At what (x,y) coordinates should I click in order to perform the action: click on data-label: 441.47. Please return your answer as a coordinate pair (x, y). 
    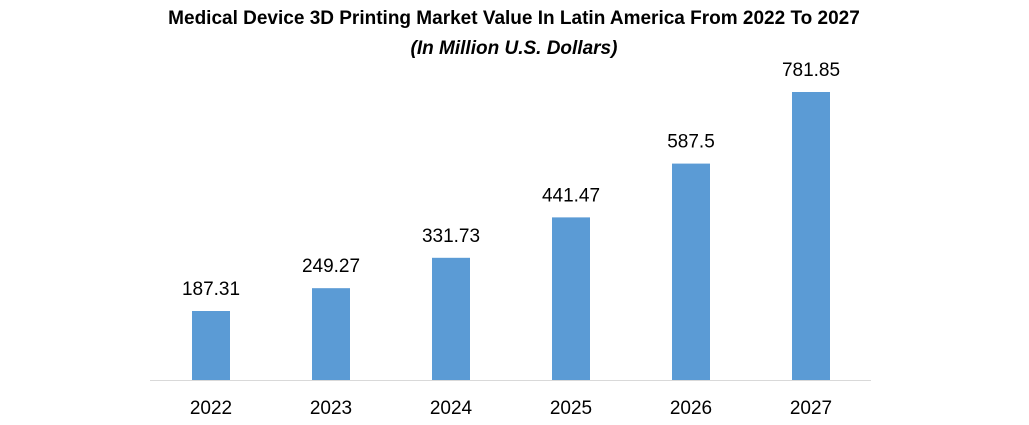
    Looking at the image, I should click on (571, 195).